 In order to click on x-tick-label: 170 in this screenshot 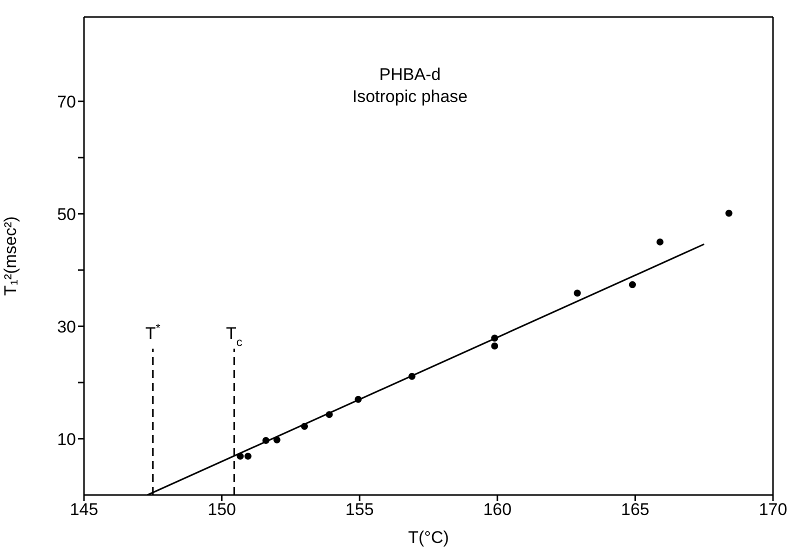, I will do `click(773, 510)`.